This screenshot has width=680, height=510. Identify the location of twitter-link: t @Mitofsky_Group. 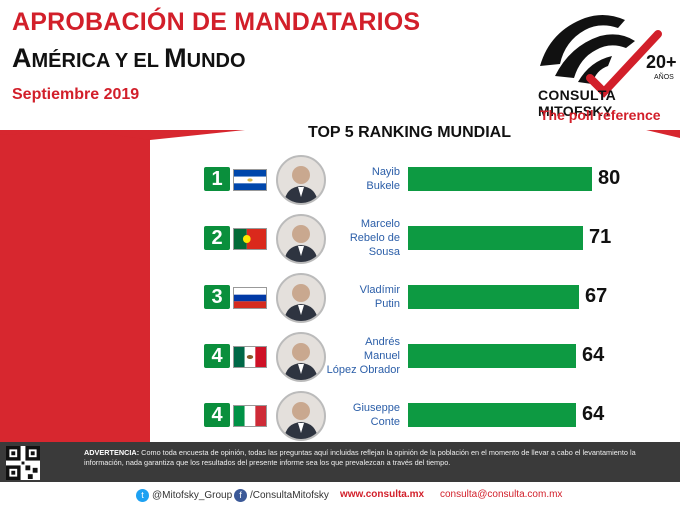
(184, 495).